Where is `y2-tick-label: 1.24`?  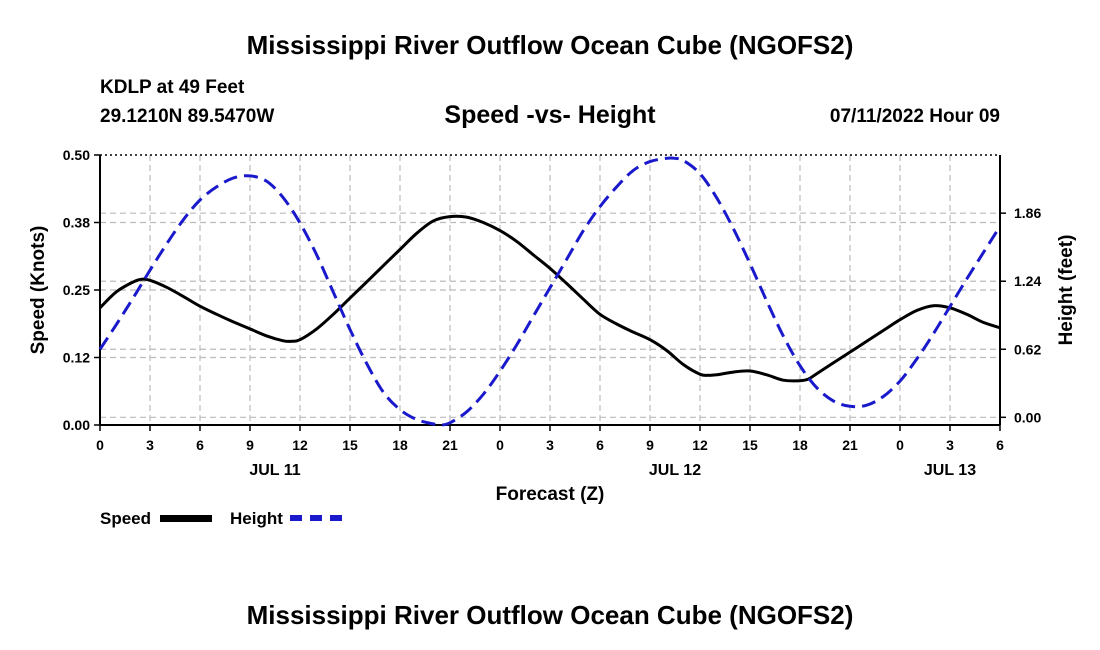
y2-tick-label: 1.24 is located at coordinates (1027, 281).